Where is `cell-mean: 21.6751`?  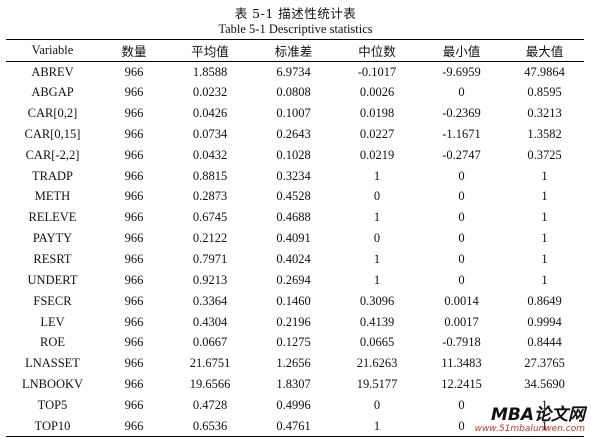
cell-mean: 21.6751 is located at coordinates (210, 363).